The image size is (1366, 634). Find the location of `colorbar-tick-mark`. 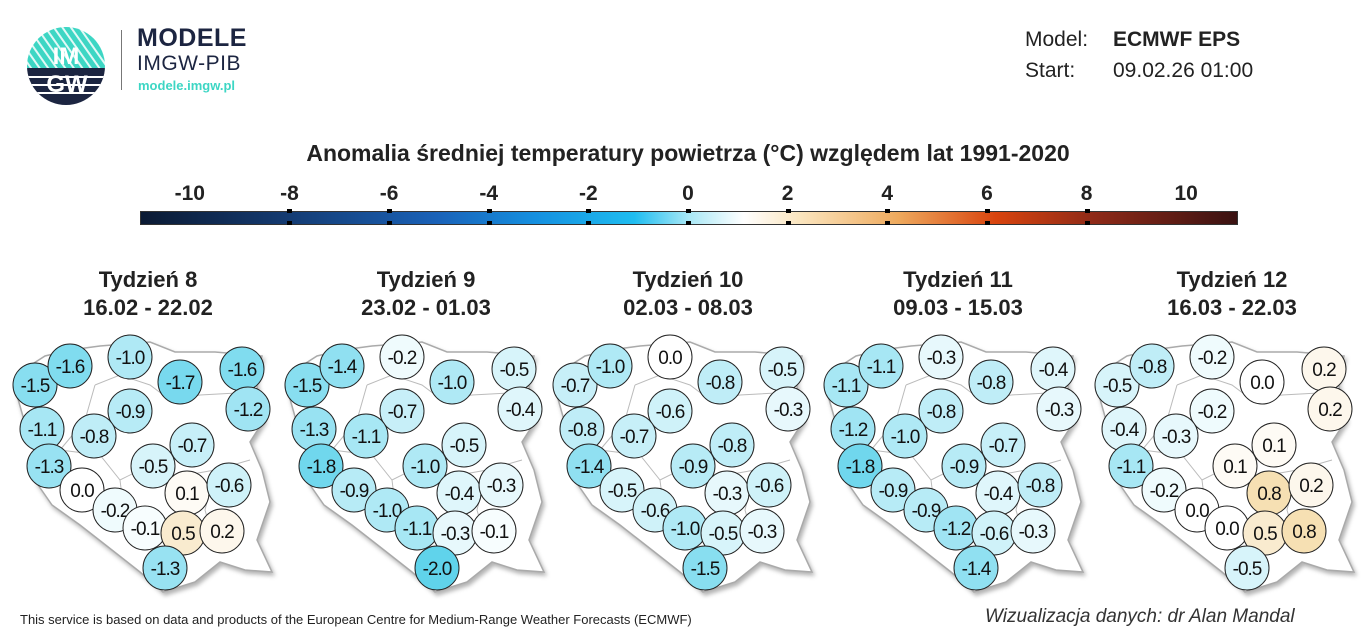

colorbar-tick-mark is located at coordinates (1087, 217).